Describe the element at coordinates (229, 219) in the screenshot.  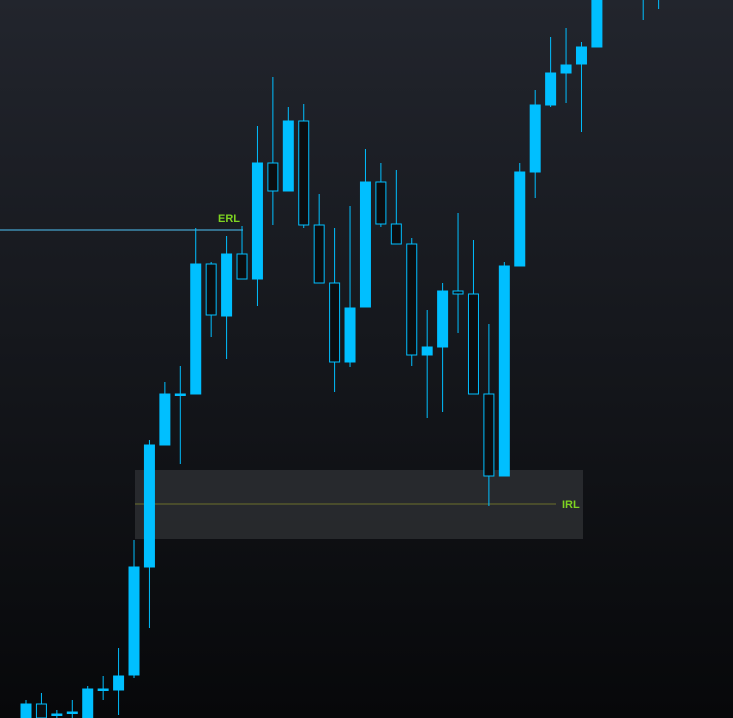
I see `erl-label: ERL` at that location.